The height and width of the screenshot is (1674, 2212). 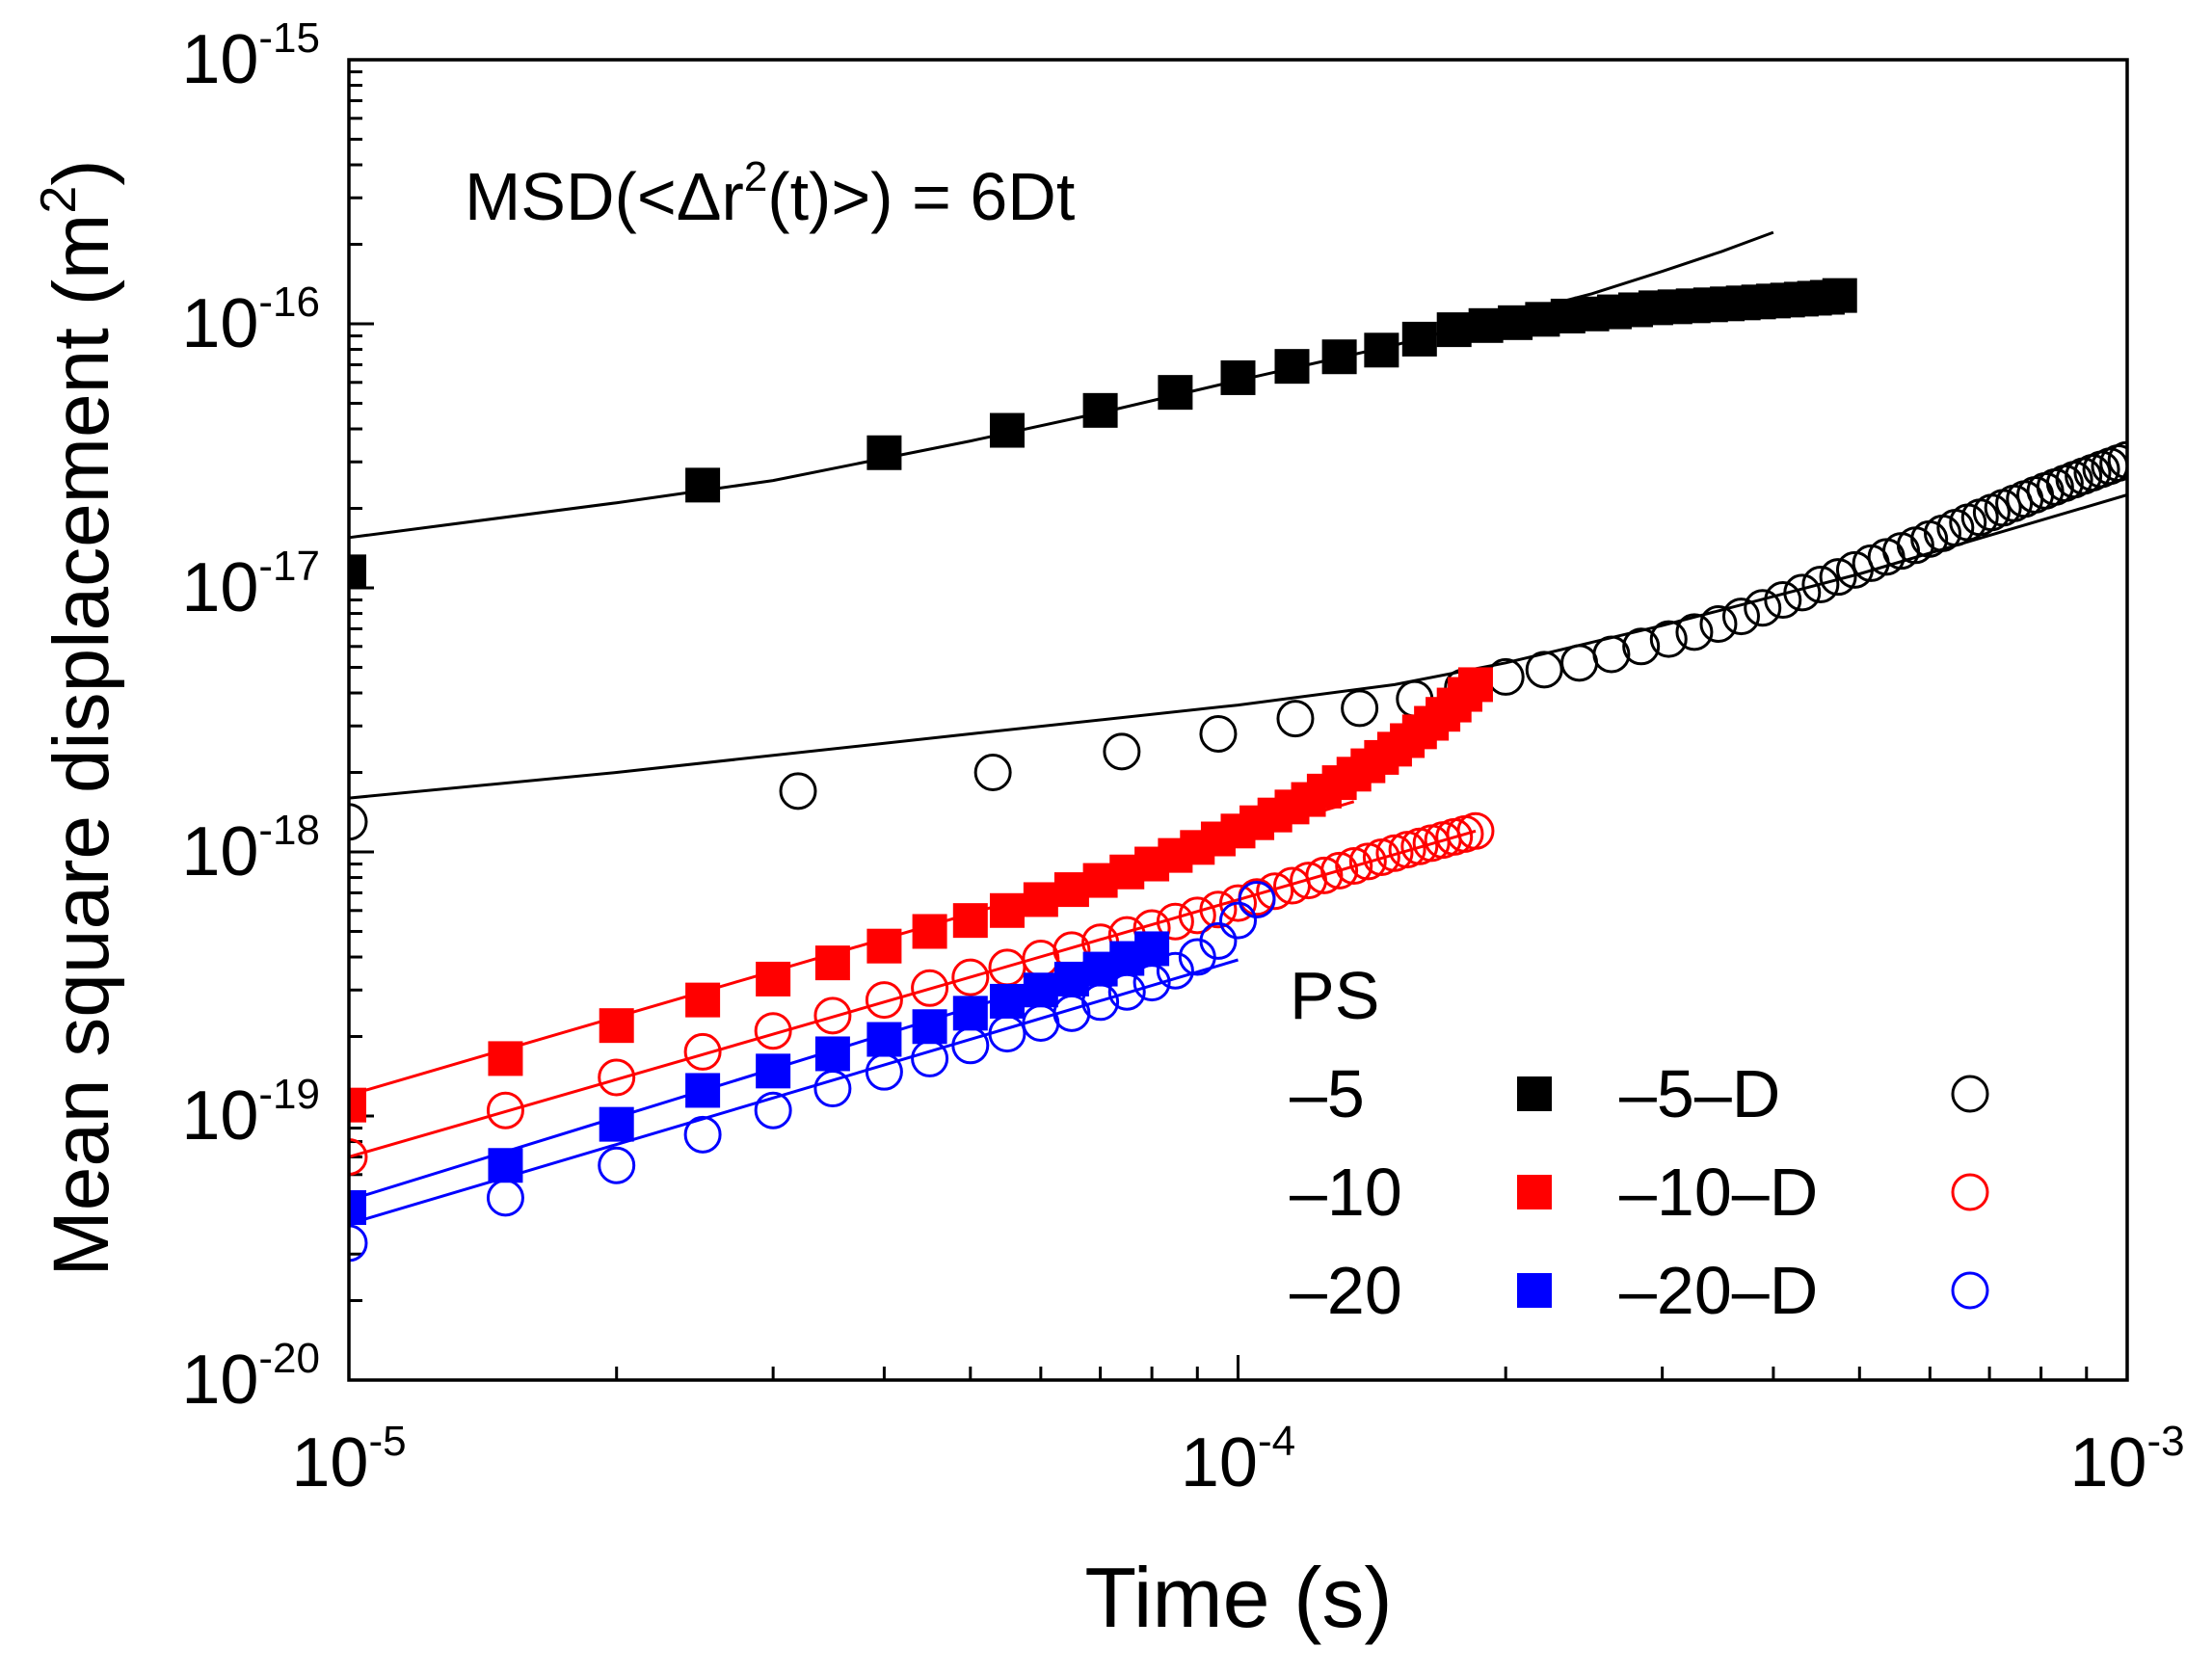 I want to click on x-tick-label: 10-3, so click(x=2126, y=1459).